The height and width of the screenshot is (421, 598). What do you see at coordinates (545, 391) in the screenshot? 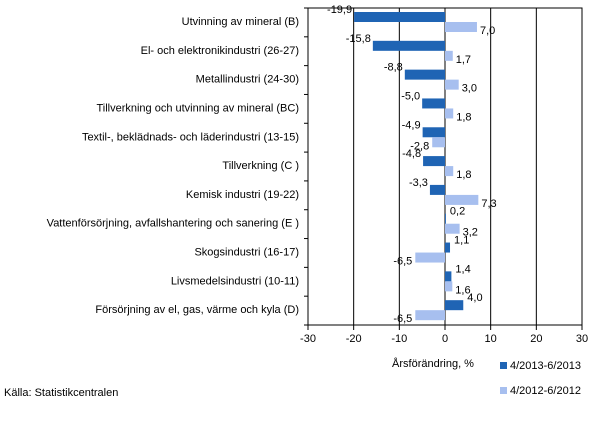
I see `legend-label: 4/2012-6/2012` at bounding box center [545, 391].